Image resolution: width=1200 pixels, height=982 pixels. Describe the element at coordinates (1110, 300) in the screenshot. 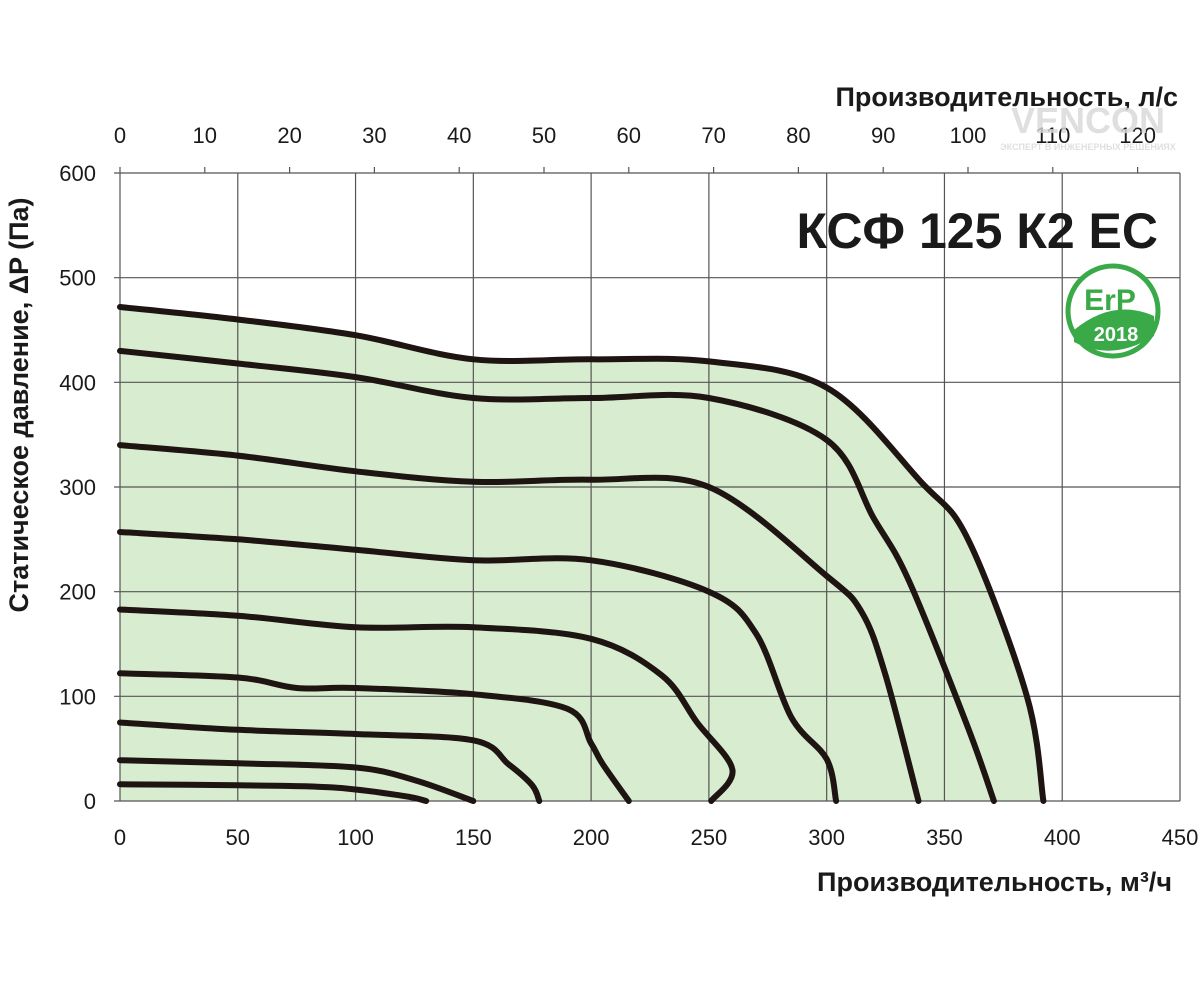

I see `erp-badge-label: ErP` at that location.